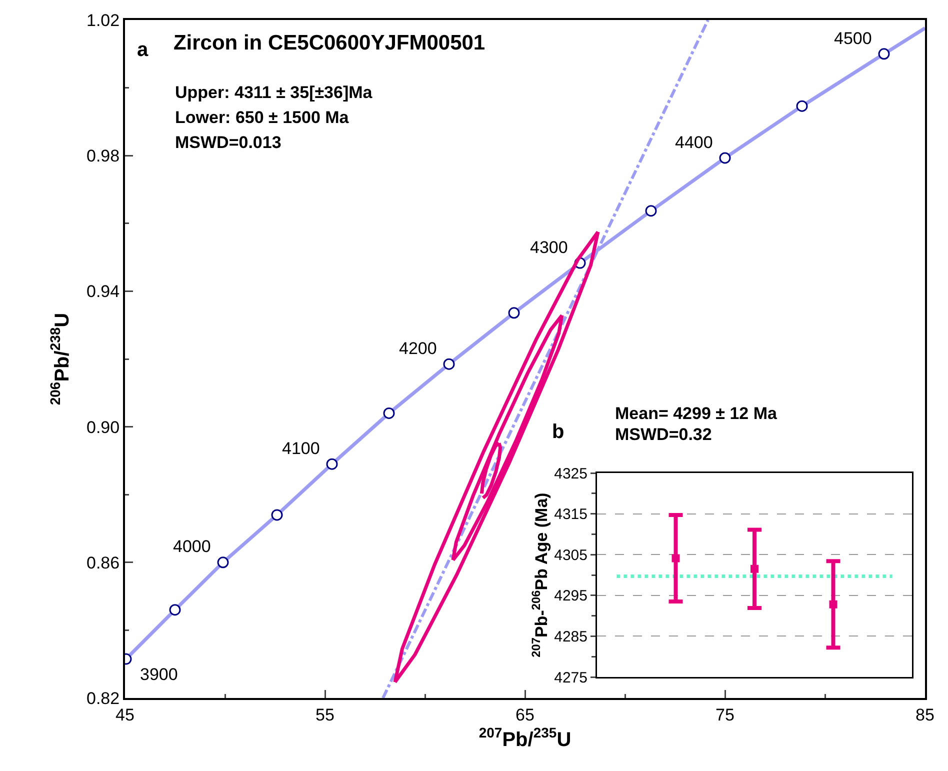 The width and height of the screenshot is (948, 771). I want to click on y-tick-label: 4305, so click(571, 555).